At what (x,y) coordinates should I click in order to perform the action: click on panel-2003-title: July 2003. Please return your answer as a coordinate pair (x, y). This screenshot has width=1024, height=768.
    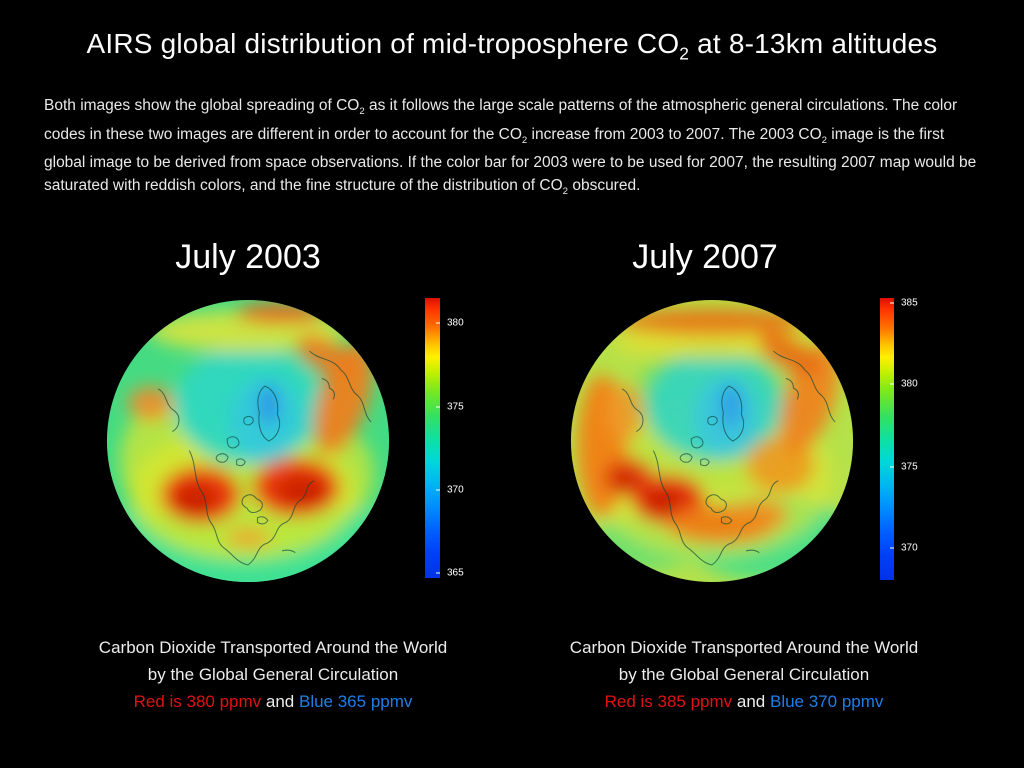
    Looking at the image, I should click on (248, 257).